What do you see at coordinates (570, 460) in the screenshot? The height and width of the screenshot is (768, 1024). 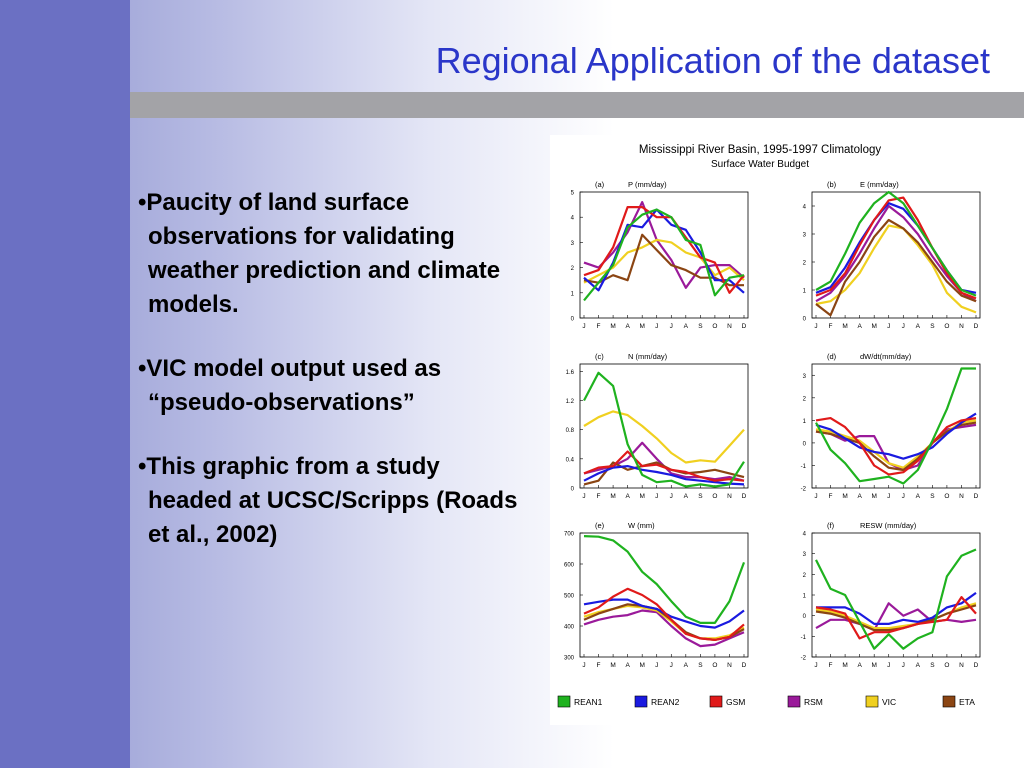 I see `y-tick-label: 0.4` at bounding box center [570, 460].